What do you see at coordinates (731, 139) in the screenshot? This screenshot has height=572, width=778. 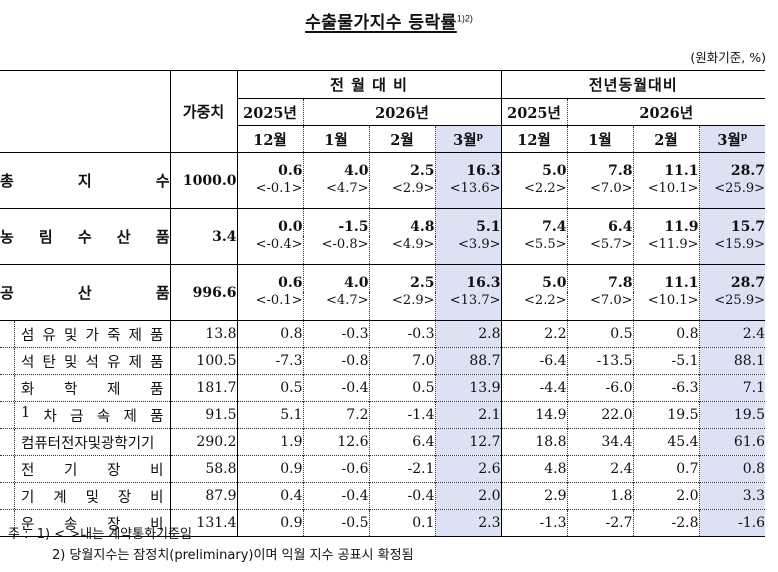 I see `yoy-month-3: 3월p` at bounding box center [731, 139].